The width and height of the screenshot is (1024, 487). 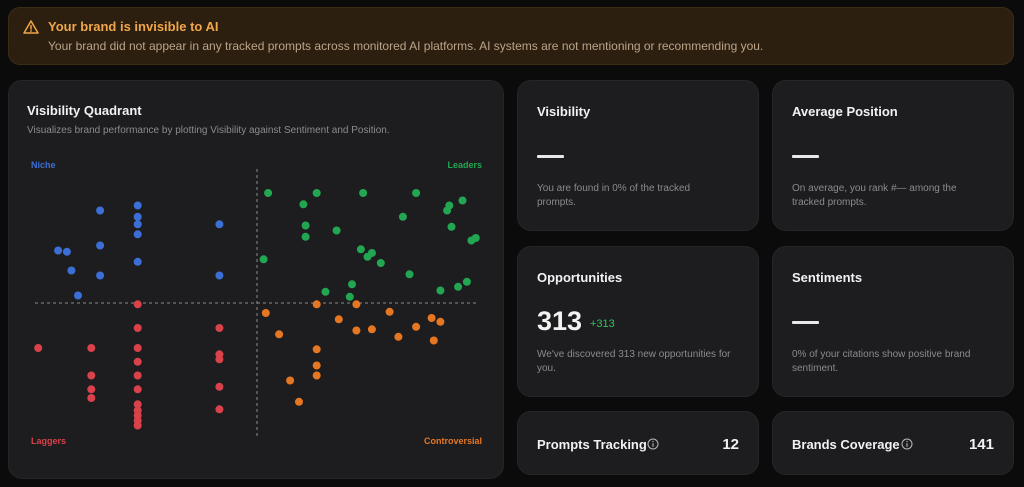 I want to click on prompts-tracking-value: 12, so click(x=730, y=444).